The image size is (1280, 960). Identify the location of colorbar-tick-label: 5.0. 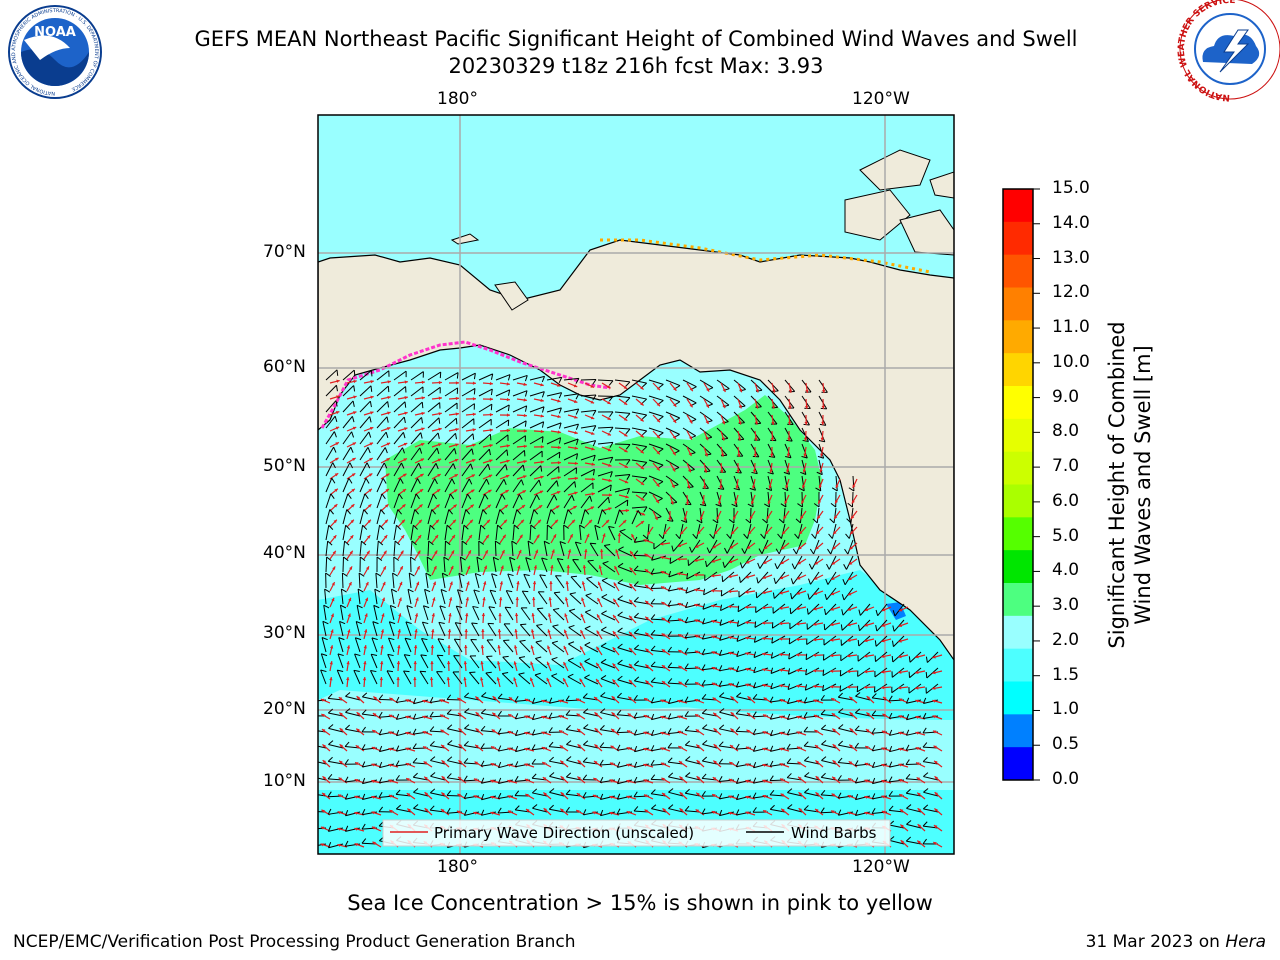
(1066, 535).